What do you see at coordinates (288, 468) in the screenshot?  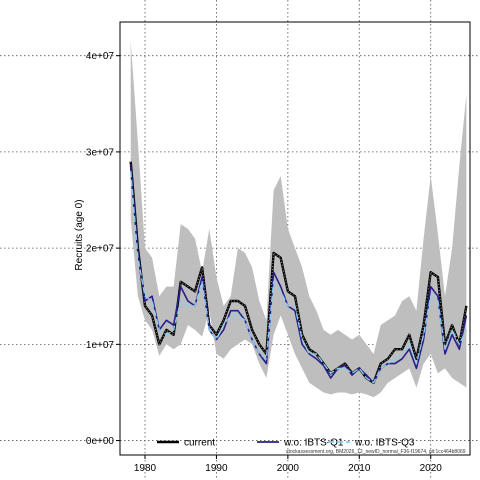 I see `x-tick-label-2: 2000` at bounding box center [288, 468].